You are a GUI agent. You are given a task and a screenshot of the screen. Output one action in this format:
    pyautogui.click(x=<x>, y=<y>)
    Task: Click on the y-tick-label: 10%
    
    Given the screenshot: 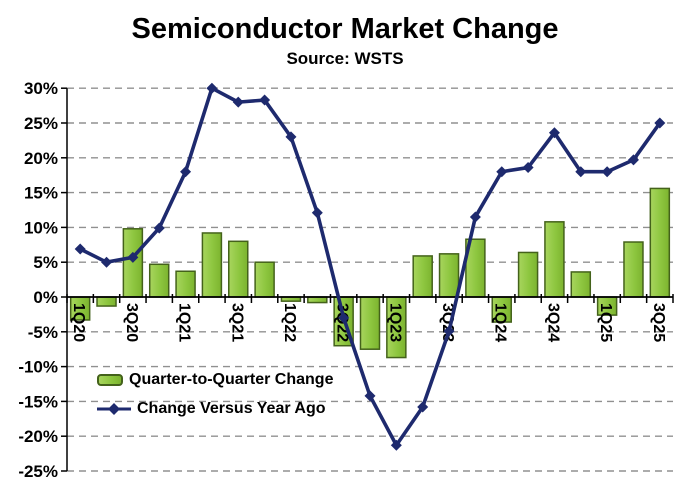 What is the action you would take?
    pyautogui.click(x=41, y=227)
    